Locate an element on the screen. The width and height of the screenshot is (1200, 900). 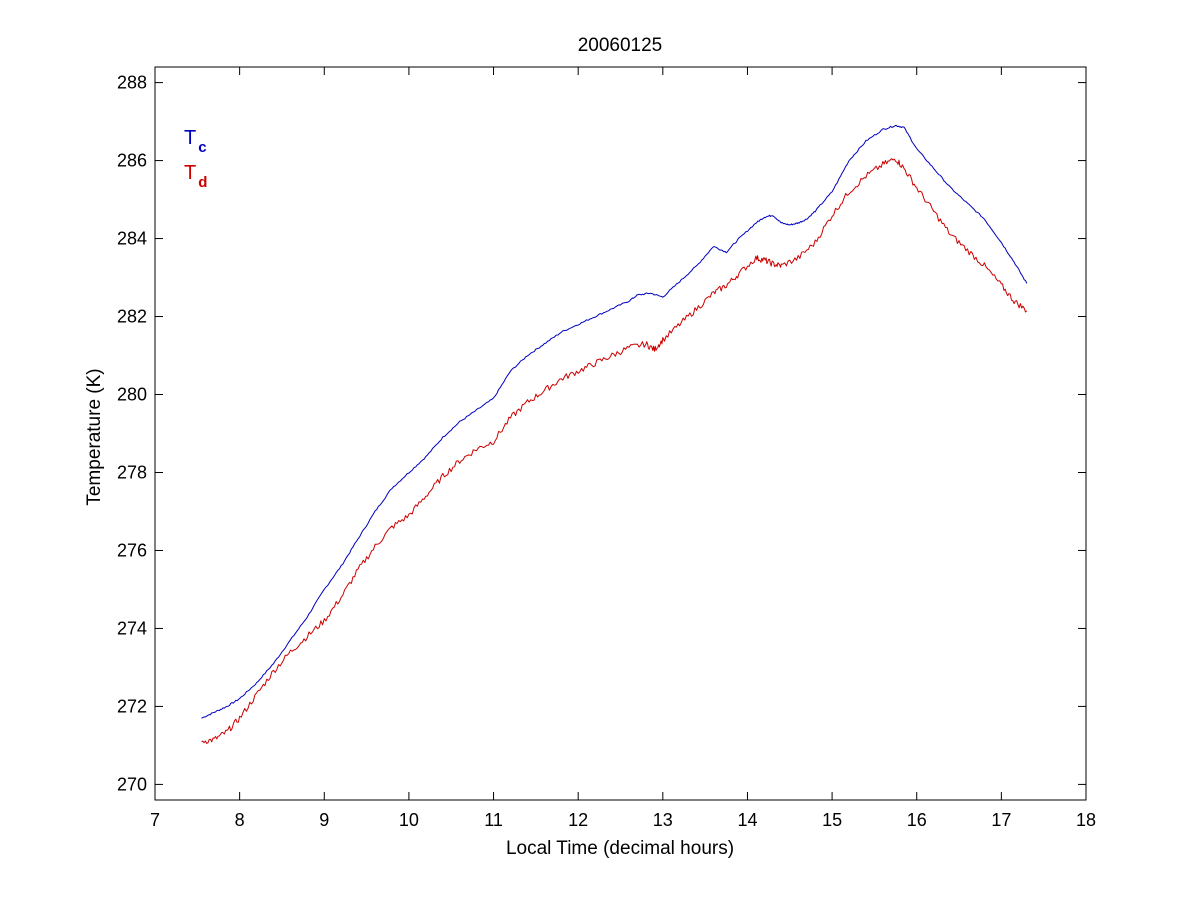
x-tick-label: 9 is located at coordinates (324, 820).